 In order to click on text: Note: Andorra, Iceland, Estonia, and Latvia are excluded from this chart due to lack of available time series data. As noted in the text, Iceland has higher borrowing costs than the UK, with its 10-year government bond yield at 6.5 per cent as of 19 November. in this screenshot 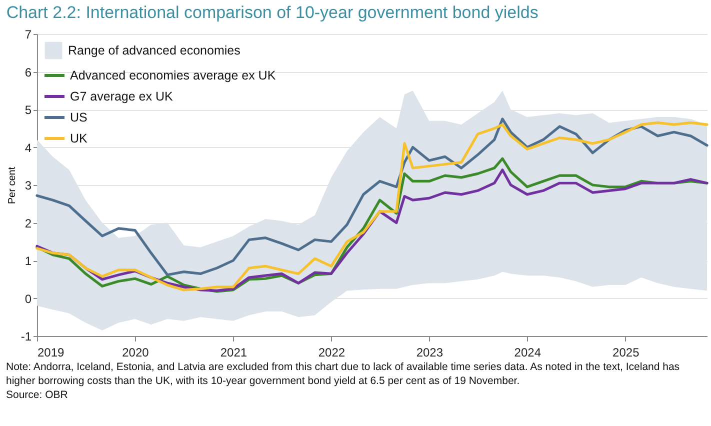, I will do `click(343, 374)`.